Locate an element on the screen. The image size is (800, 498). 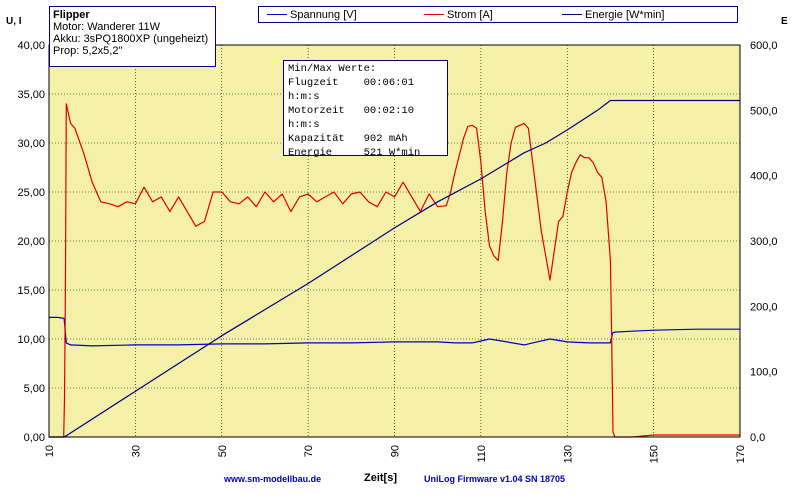
x-tick-label: 10 is located at coordinates (50, 451).